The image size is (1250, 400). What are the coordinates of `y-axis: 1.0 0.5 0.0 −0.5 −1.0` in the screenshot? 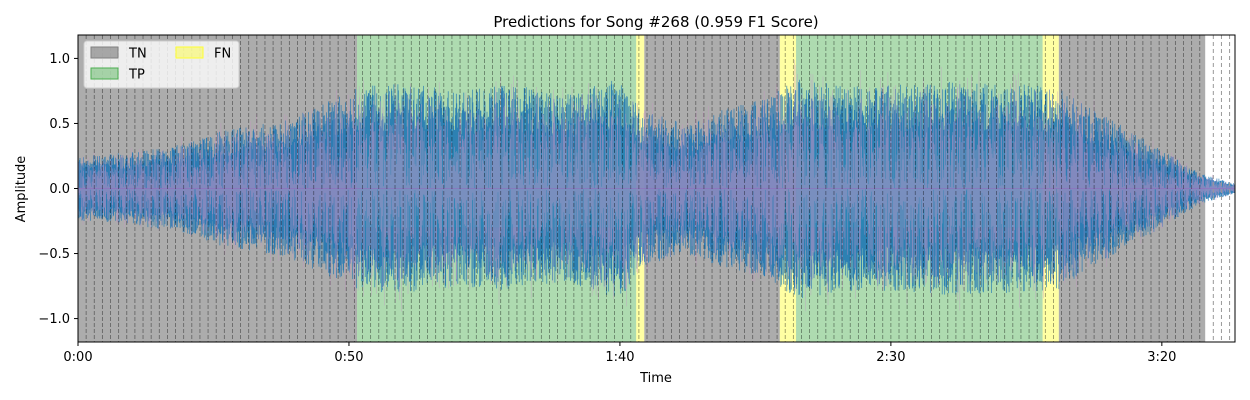 It's located at (58, 189).